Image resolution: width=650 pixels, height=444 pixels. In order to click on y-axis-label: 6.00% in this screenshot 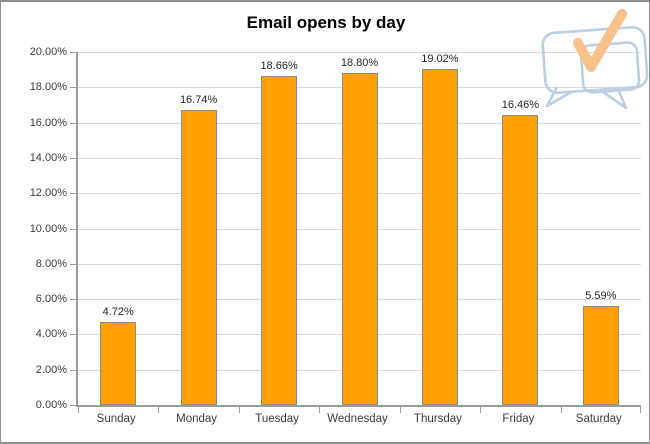, I will do `click(51, 299)`.